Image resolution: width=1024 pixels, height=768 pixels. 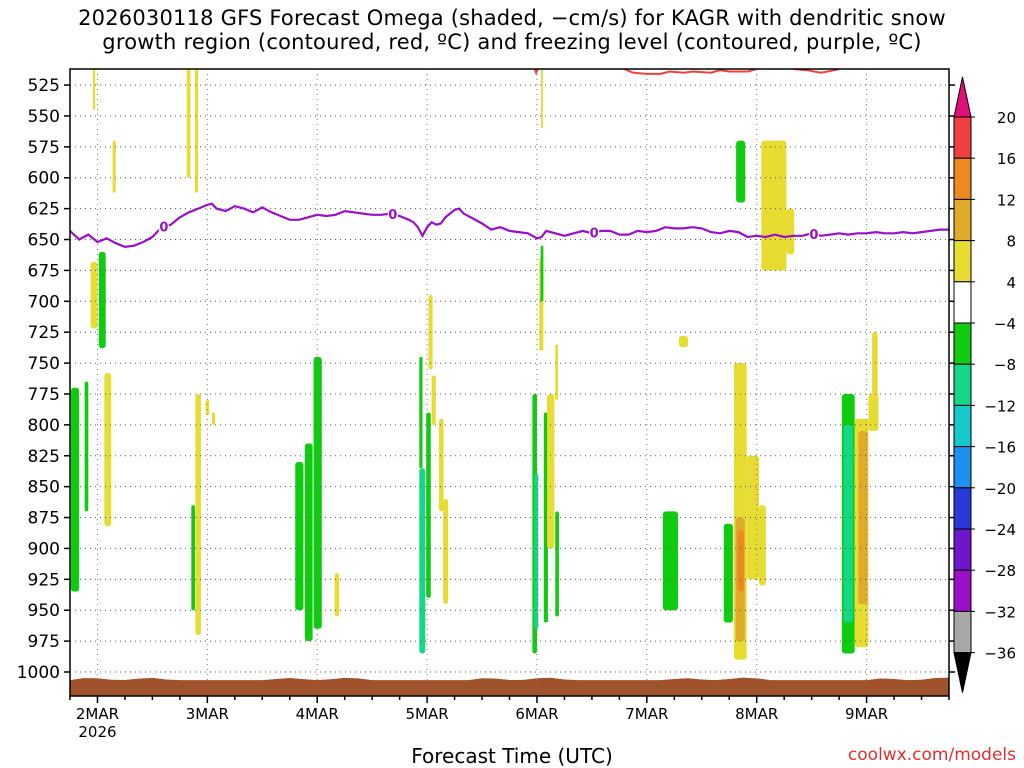 I want to click on freezing-level-line, so click(x=509, y=225).